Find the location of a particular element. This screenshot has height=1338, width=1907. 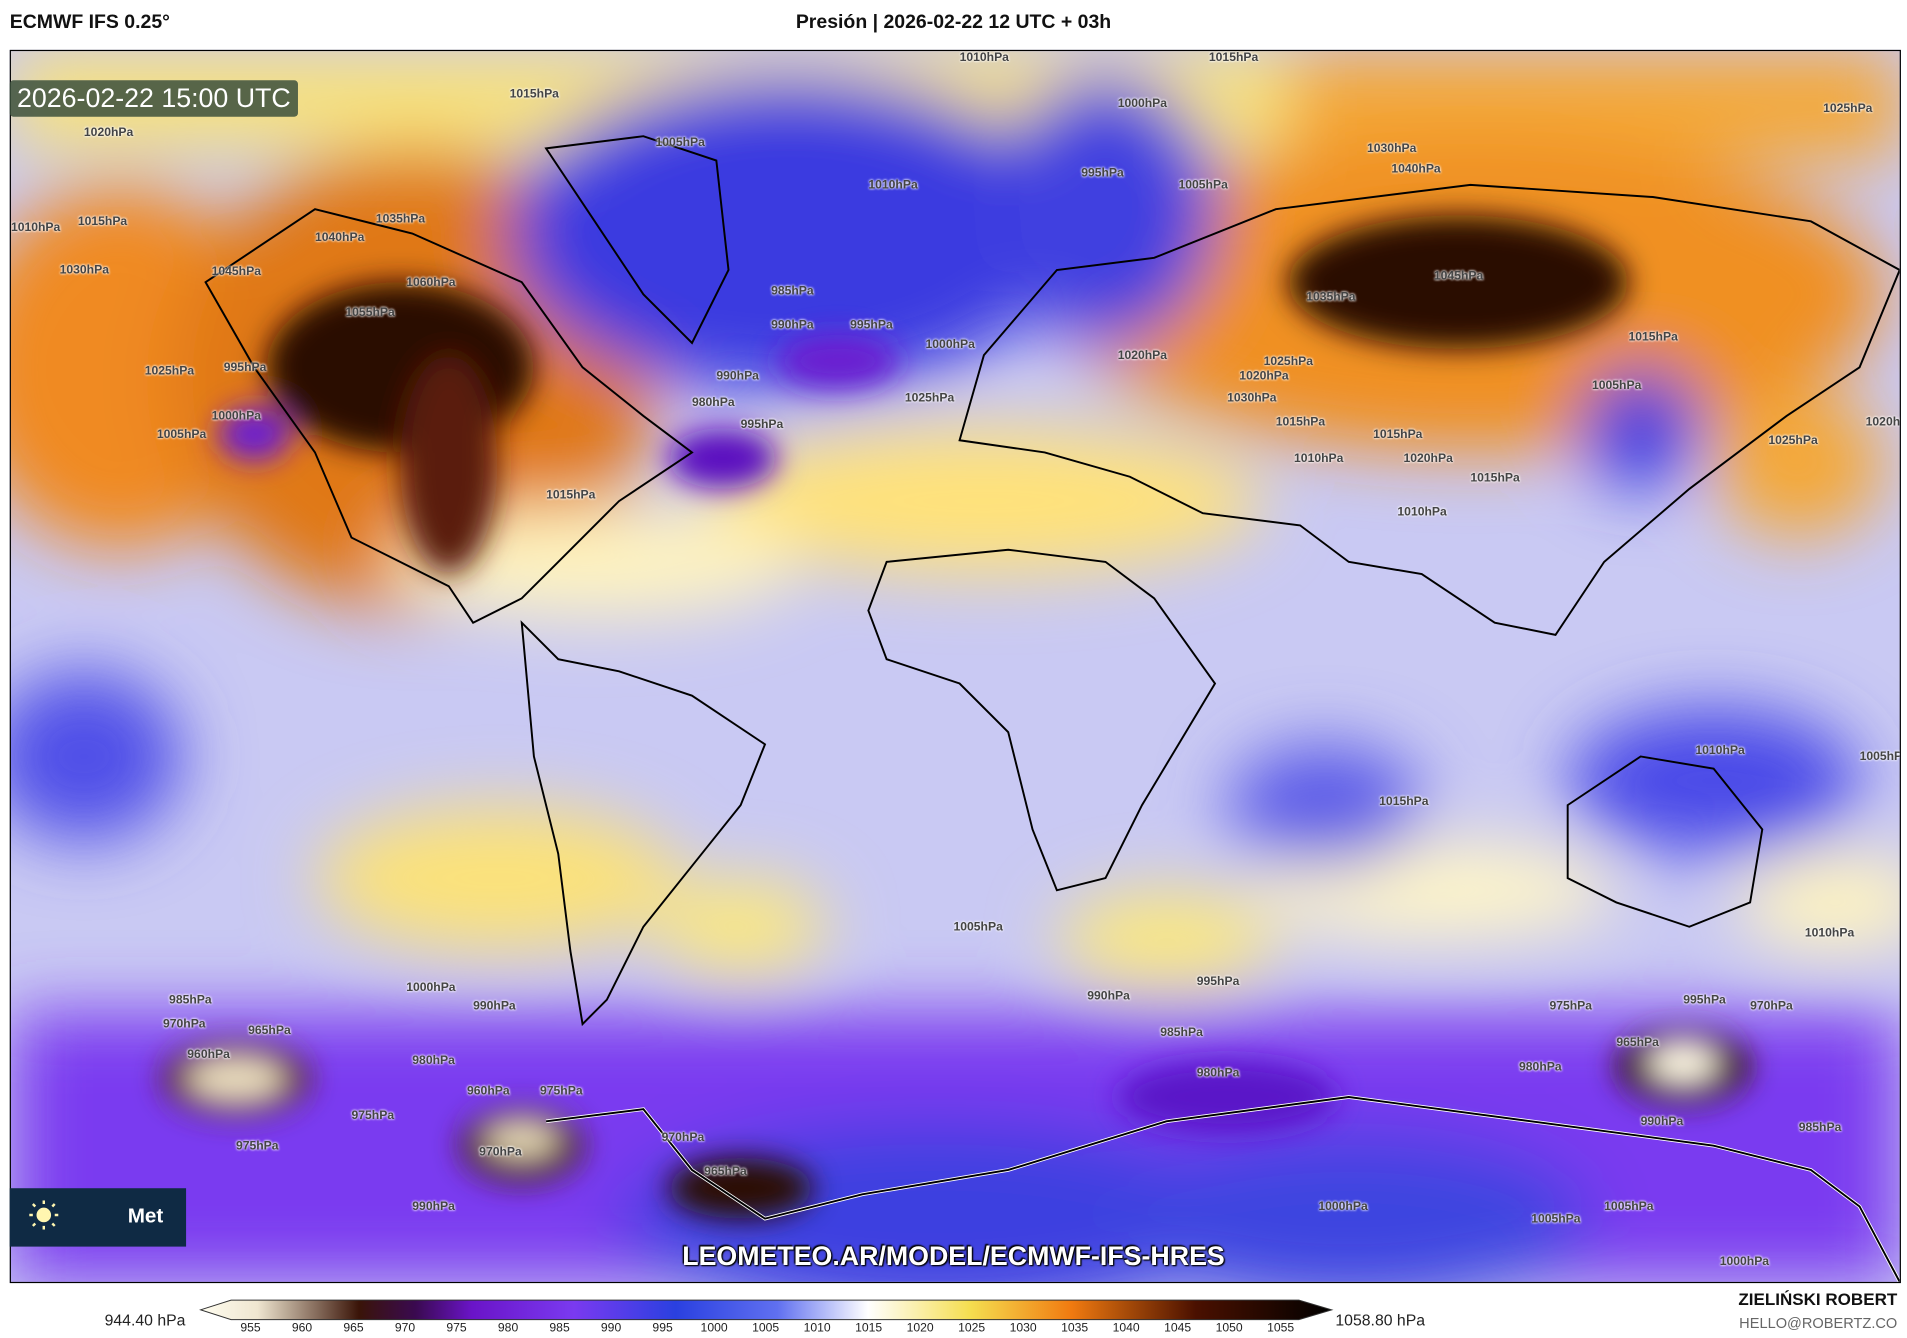

valid-time-badge: 2026-02-22 15:00 UTC is located at coordinates (154, 98).